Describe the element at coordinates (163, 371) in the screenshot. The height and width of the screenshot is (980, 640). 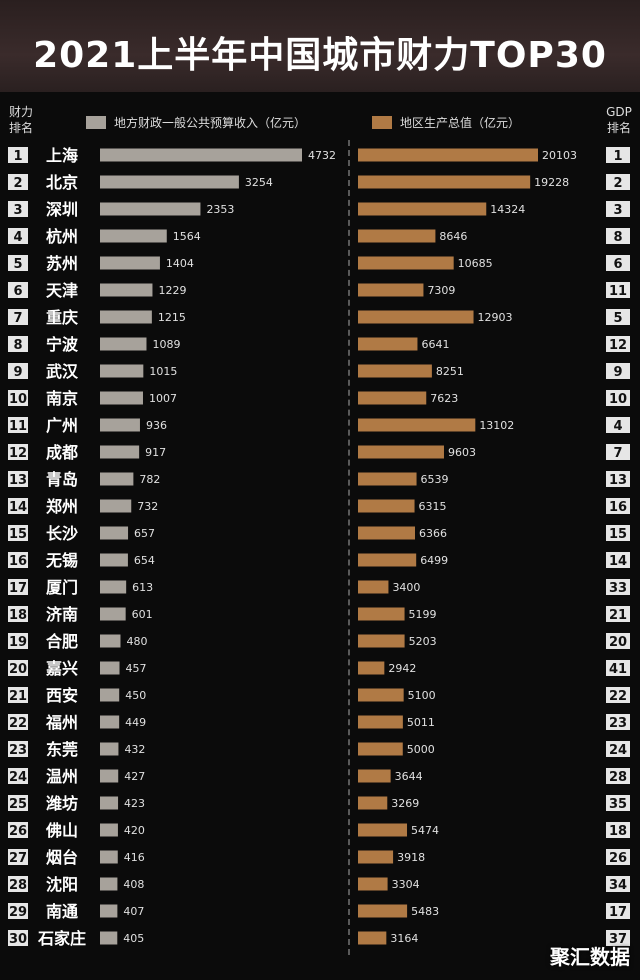
I see `revenue-value-label: 1015` at that location.